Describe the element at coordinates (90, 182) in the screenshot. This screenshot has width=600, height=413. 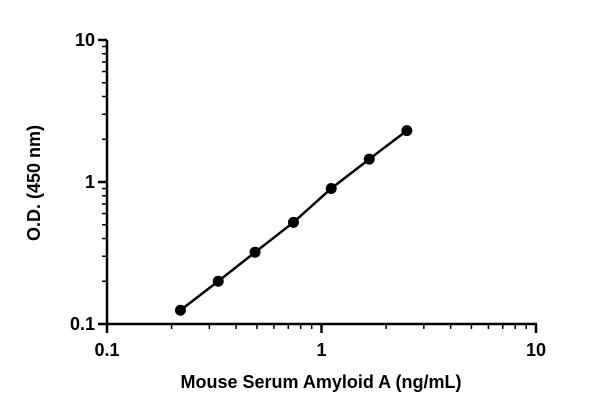
I see `y-tick-label: 1` at that location.